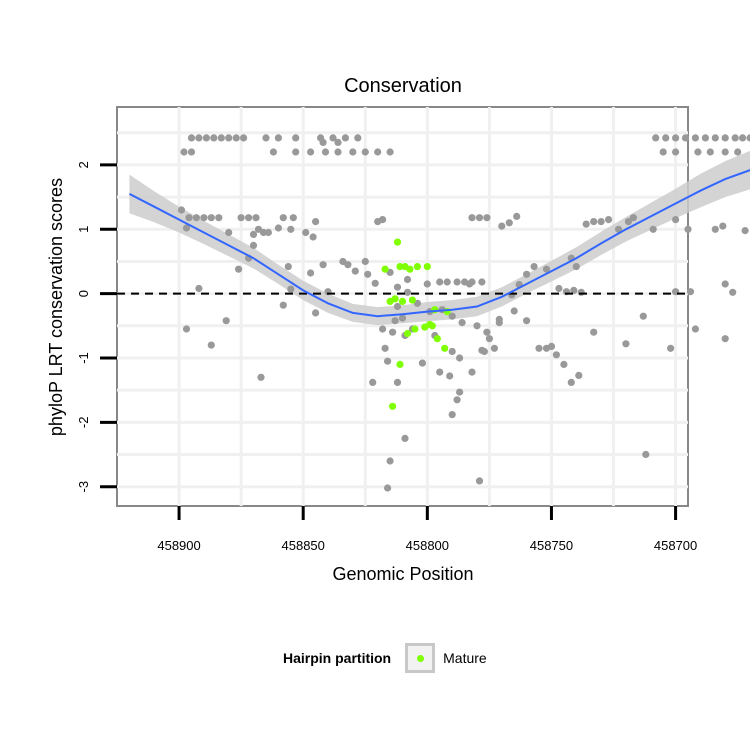 The height and width of the screenshot is (750, 750). What do you see at coordinates (337, 658) in the screenshot?
I see `legend-title: Hairpin partition` at bounding box center [337, 658].